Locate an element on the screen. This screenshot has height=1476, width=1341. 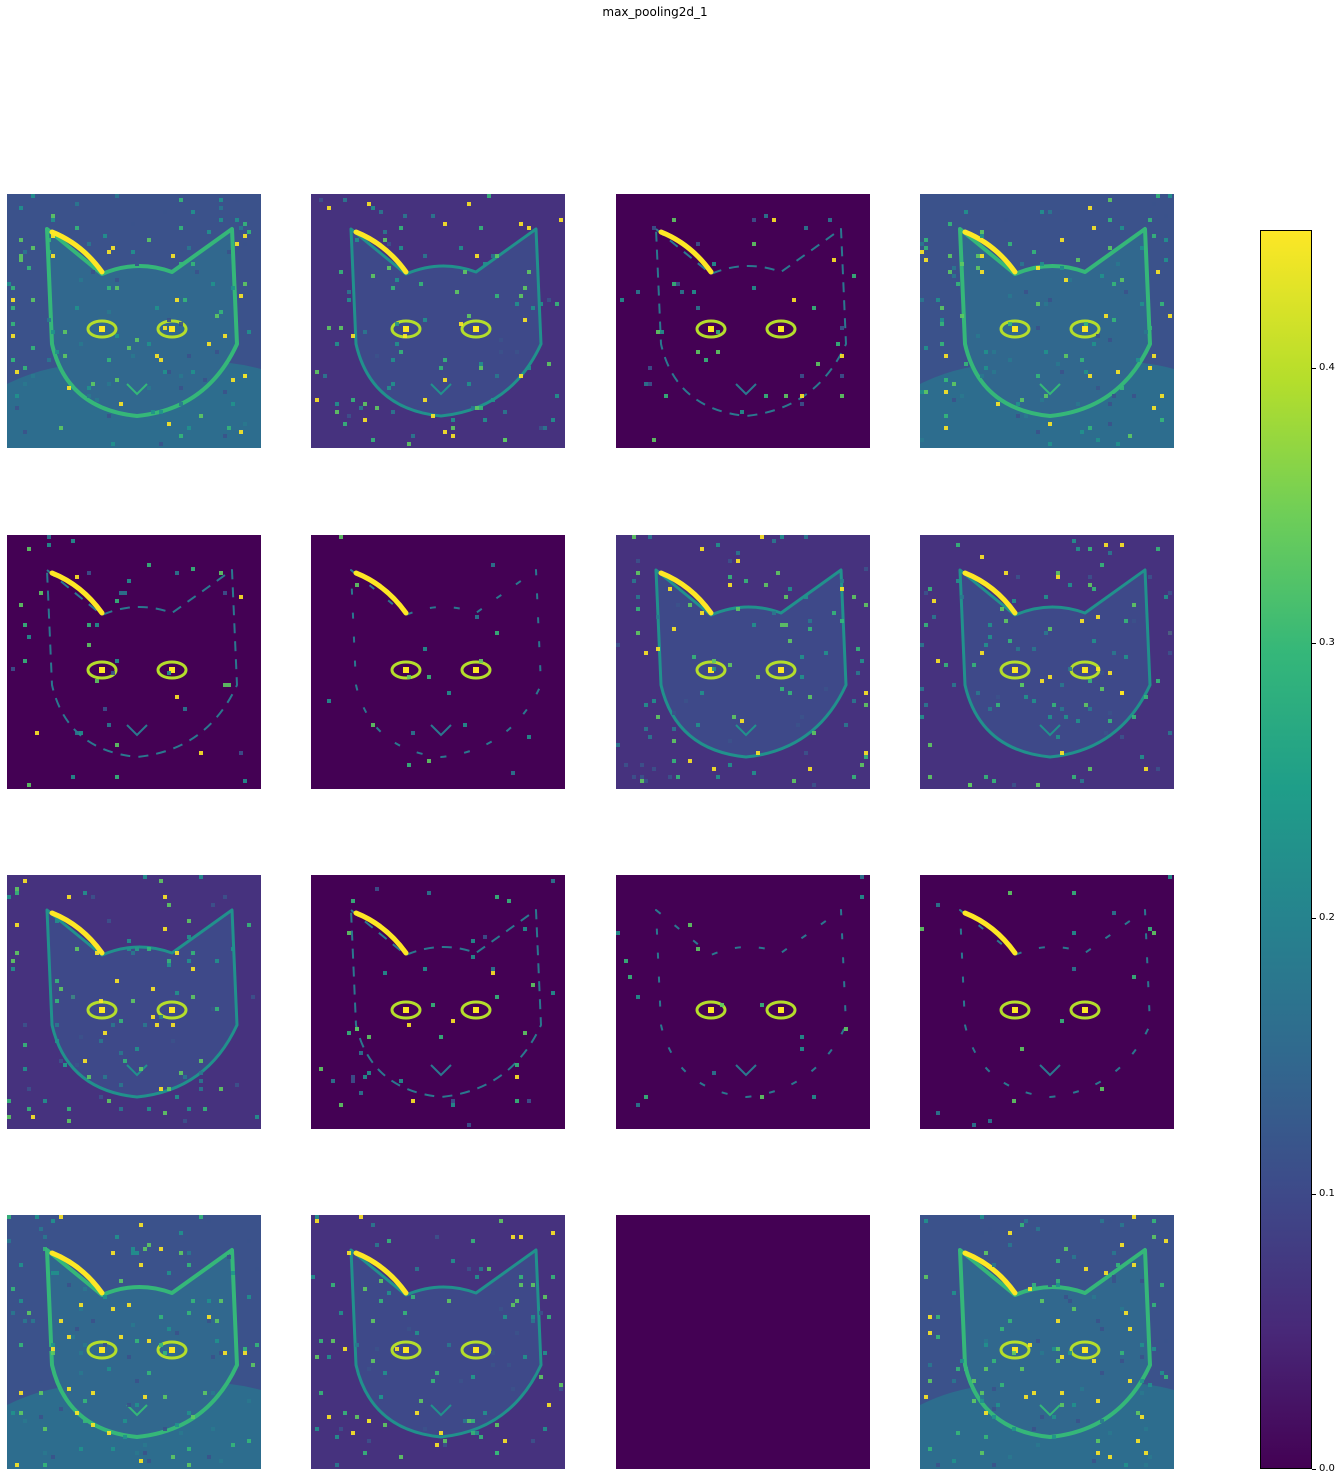
nose-mark is located at coordinates (1050, 1070).